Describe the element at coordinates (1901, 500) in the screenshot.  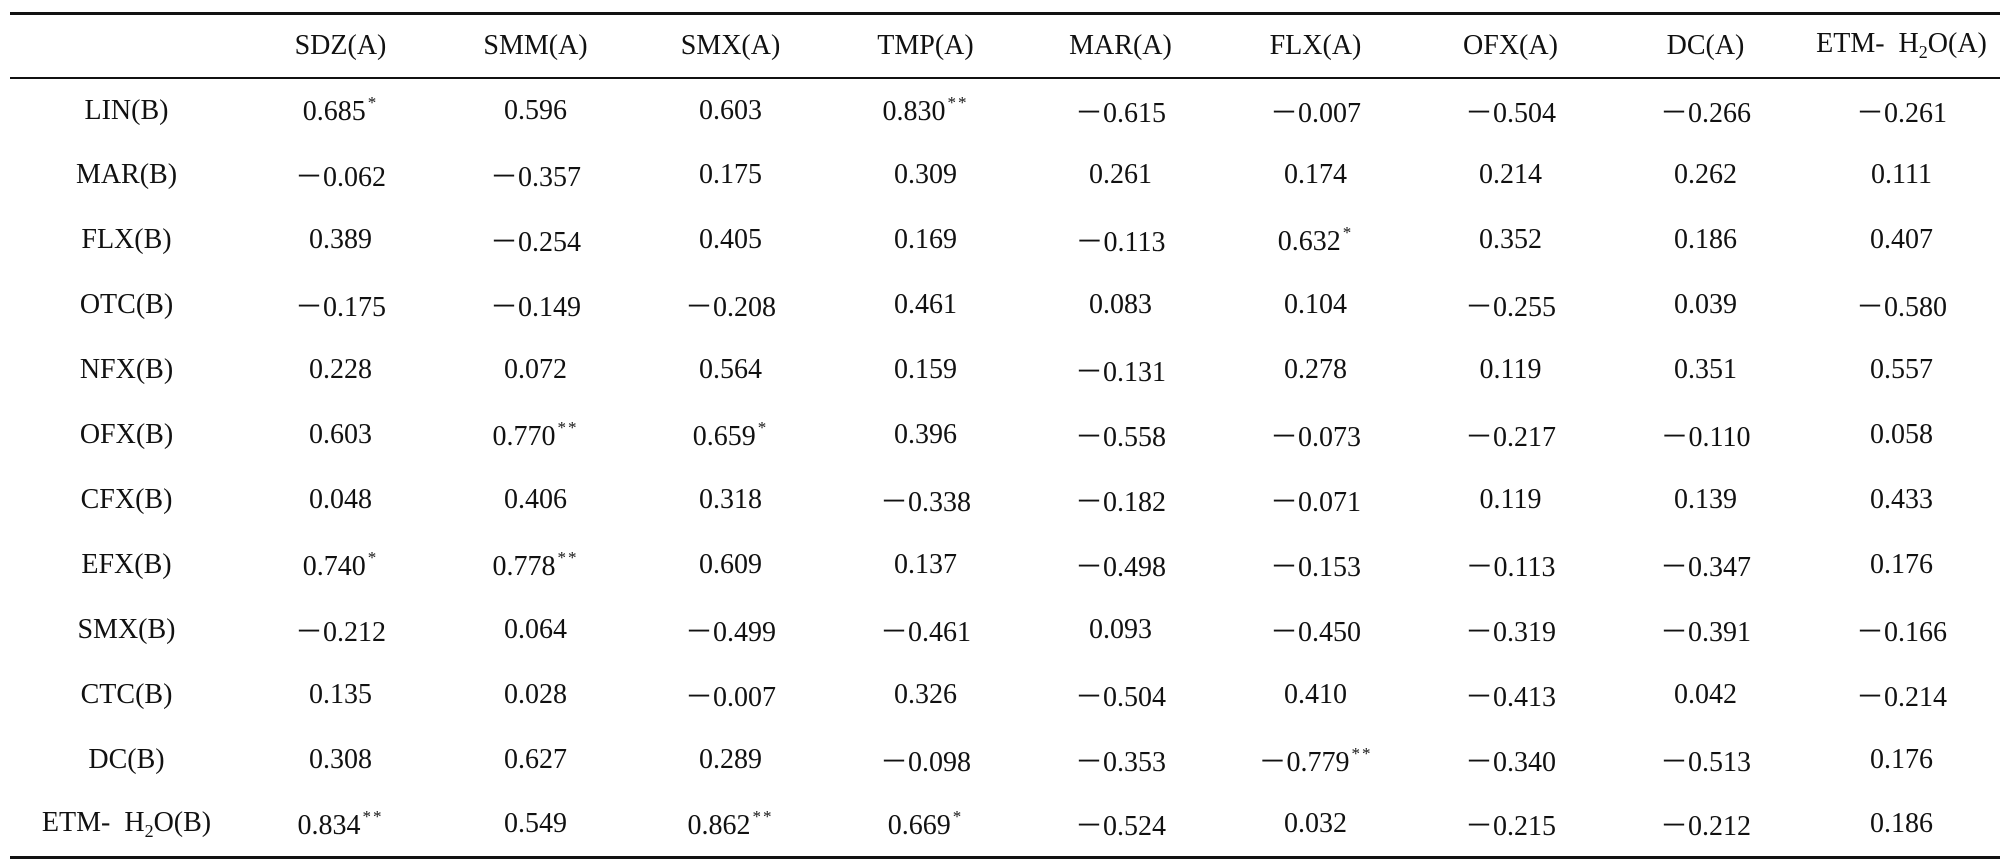
I see `table-cell: 0.433` at that location.